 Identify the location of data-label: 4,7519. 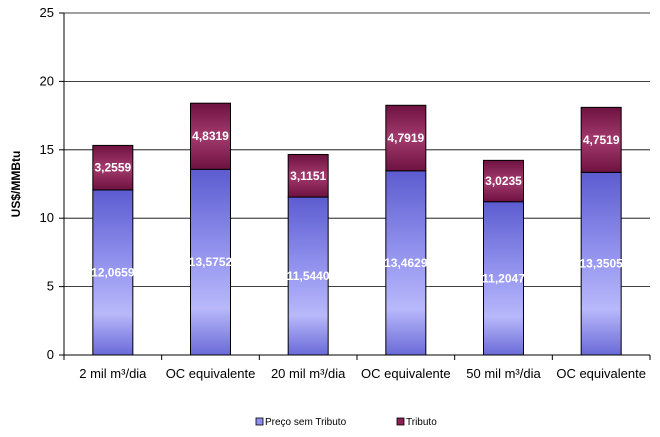
(601, 140).